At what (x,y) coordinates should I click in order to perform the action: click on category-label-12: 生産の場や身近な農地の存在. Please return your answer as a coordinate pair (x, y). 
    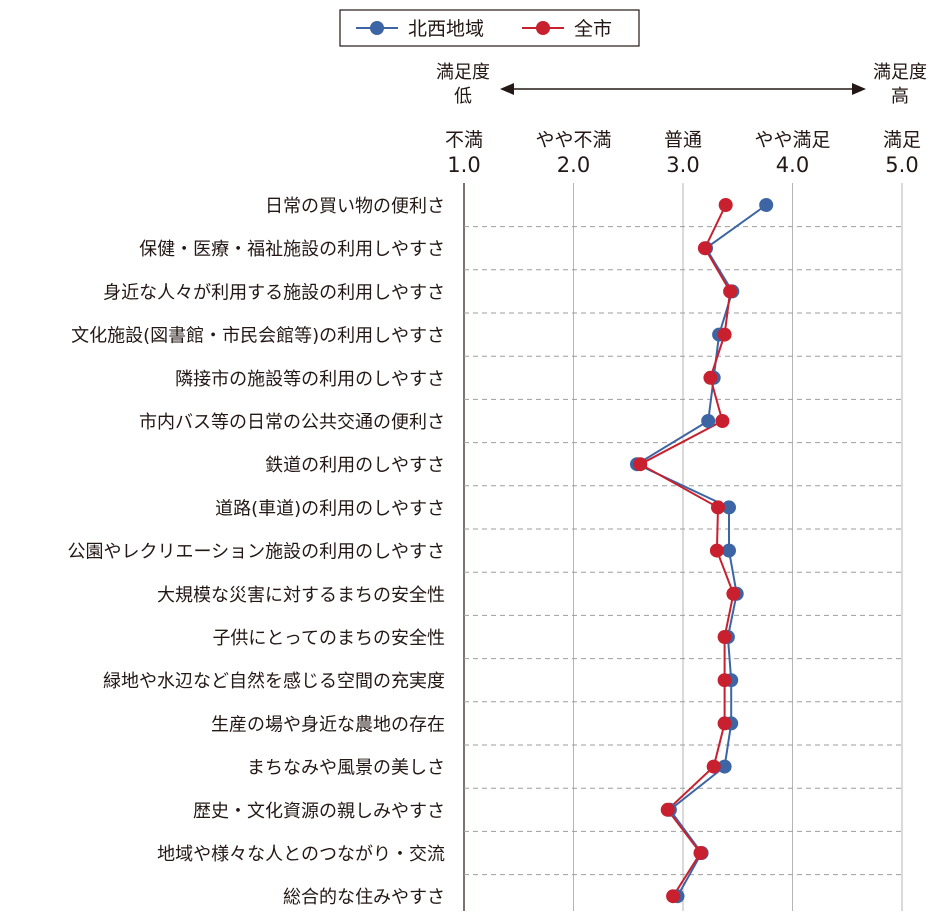
    Looking at the image, I should click on (328, 724).